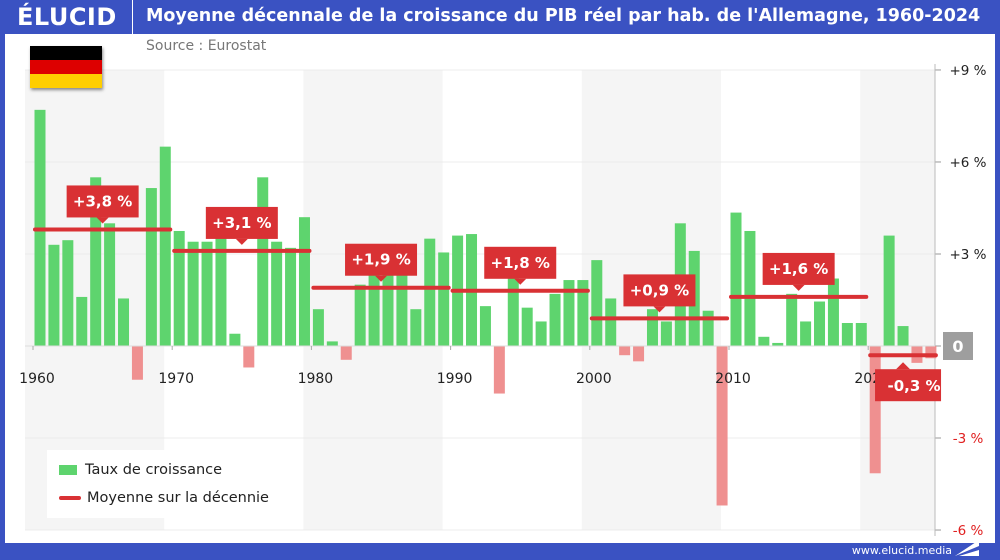 The height and width of the screenshot is (560, 1000). I want to click on bar-2022, so click(903, 336).